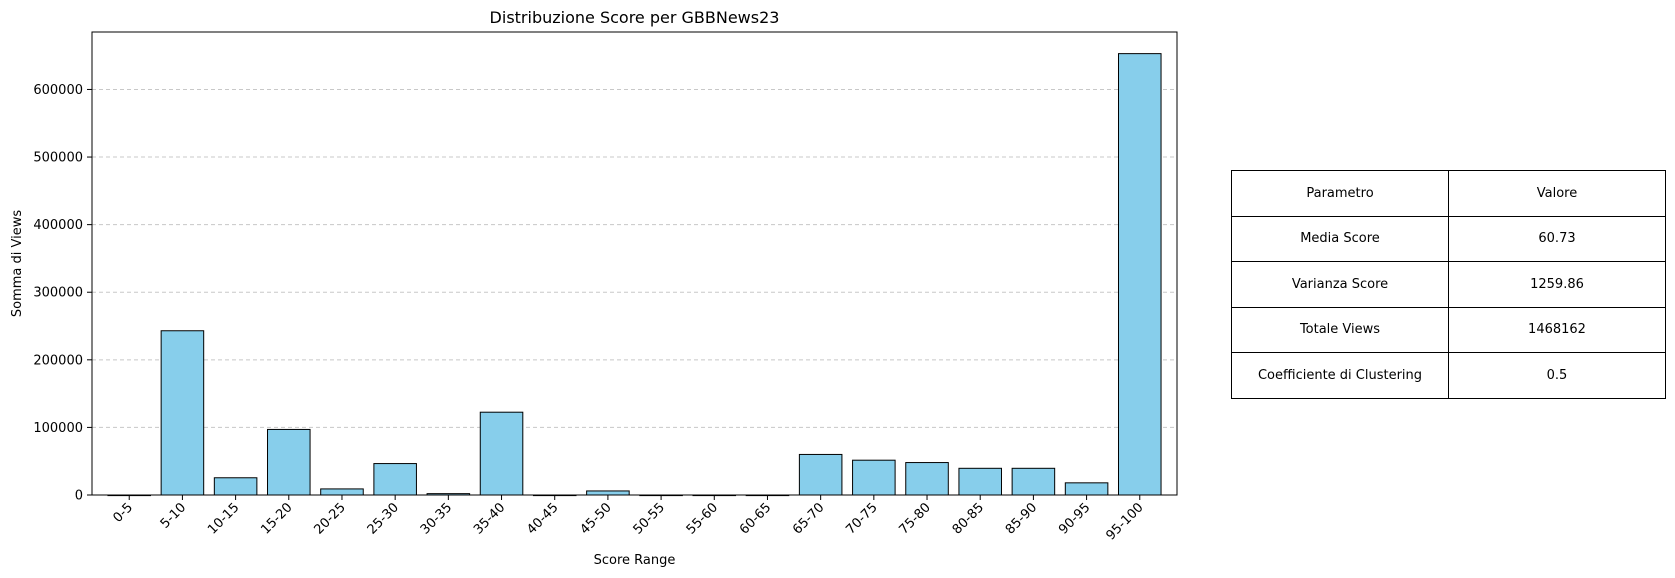 Image resolution: width=1675 pixels, height=578 pixels. What do you see at coordinates (915, 518) in the screenshot?
I see `x-tick-label: 75-80` at bounding box center [915, 518].